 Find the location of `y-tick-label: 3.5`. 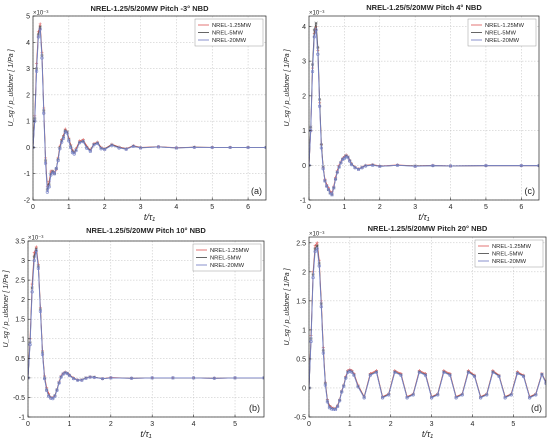

y-tick-label: 3.5 is located at coordinates (20, 242).